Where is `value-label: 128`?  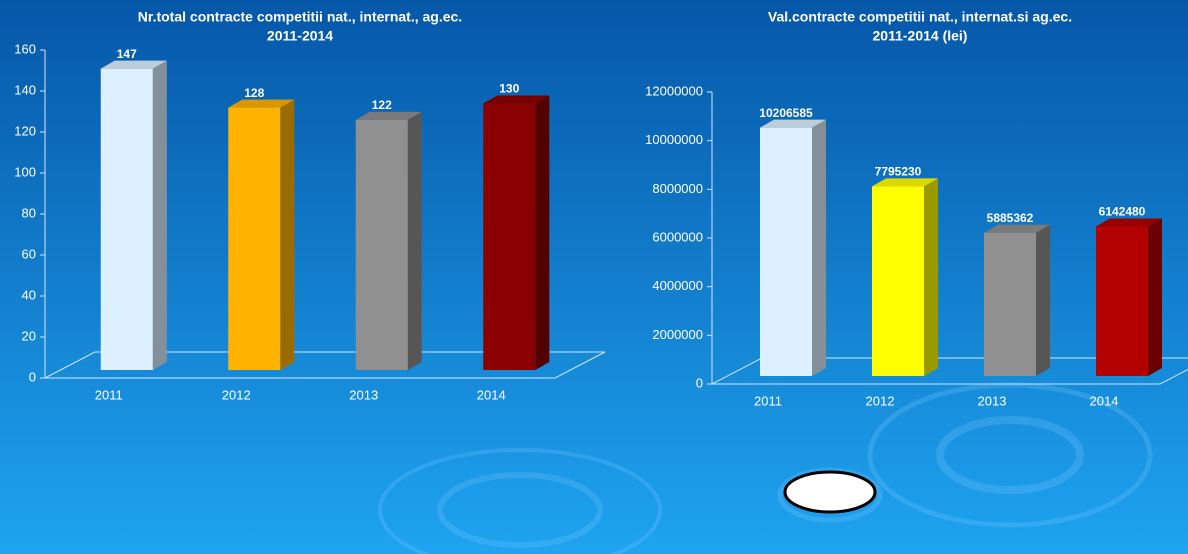 value-label: 128 is located at coordinates (254, 93).